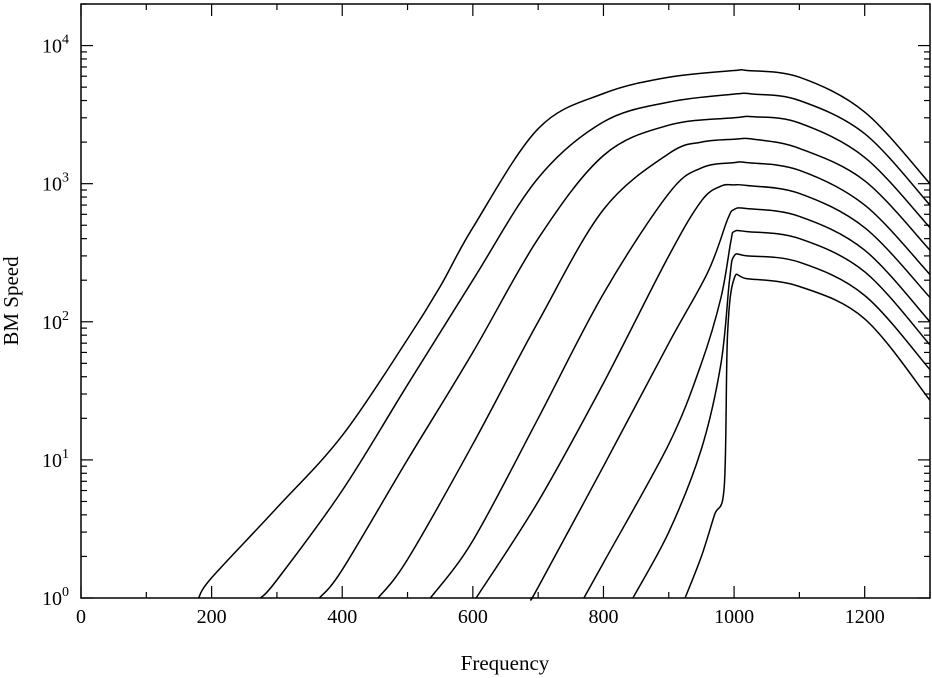  What do you see at coordinates (55, 183) in the screenshot?
I see `y-tick-label-1000: 10³` at bounding box center [55, 183].